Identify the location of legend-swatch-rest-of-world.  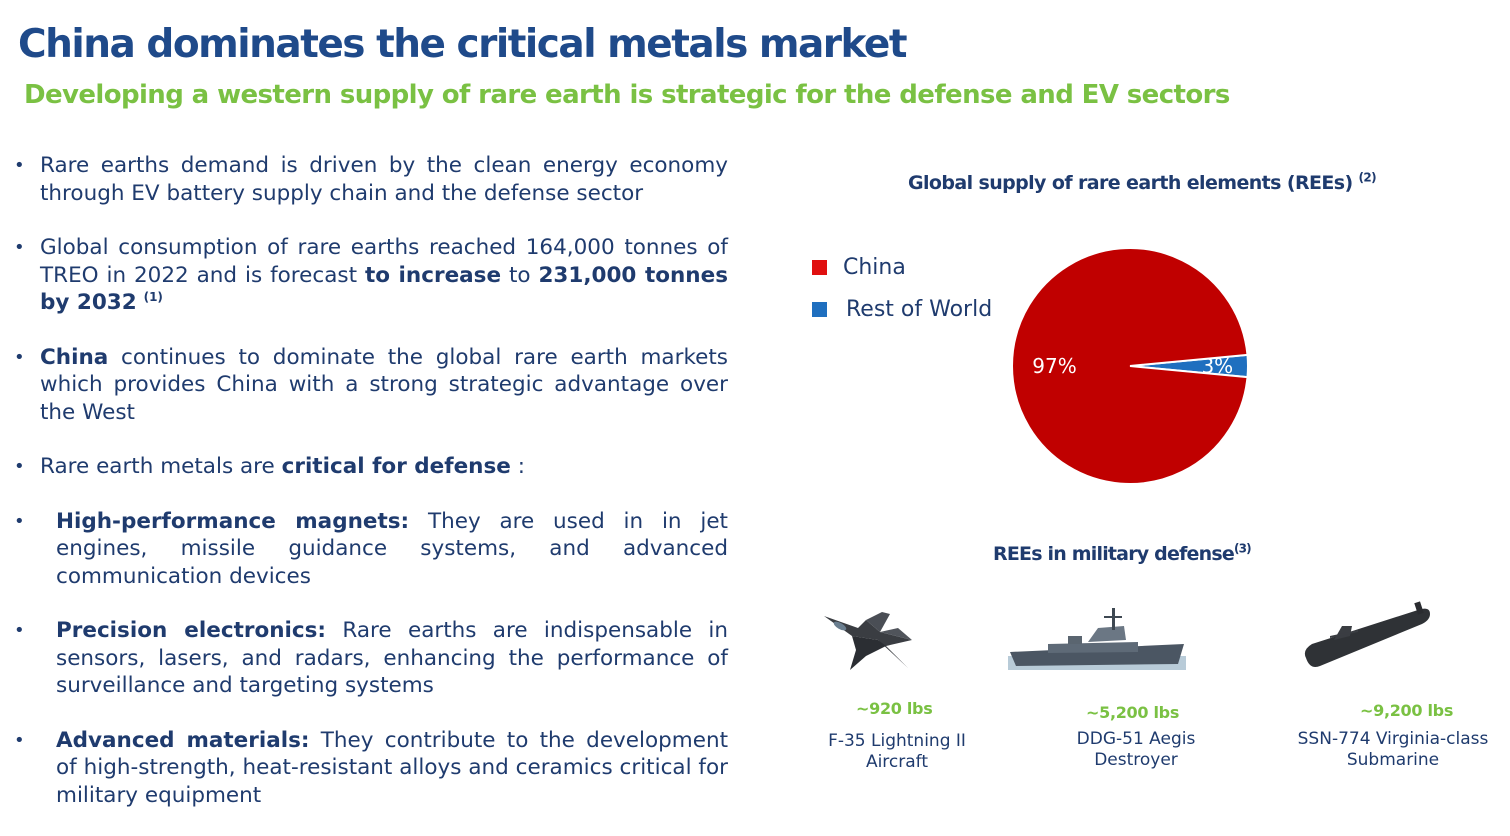
(819, 309).